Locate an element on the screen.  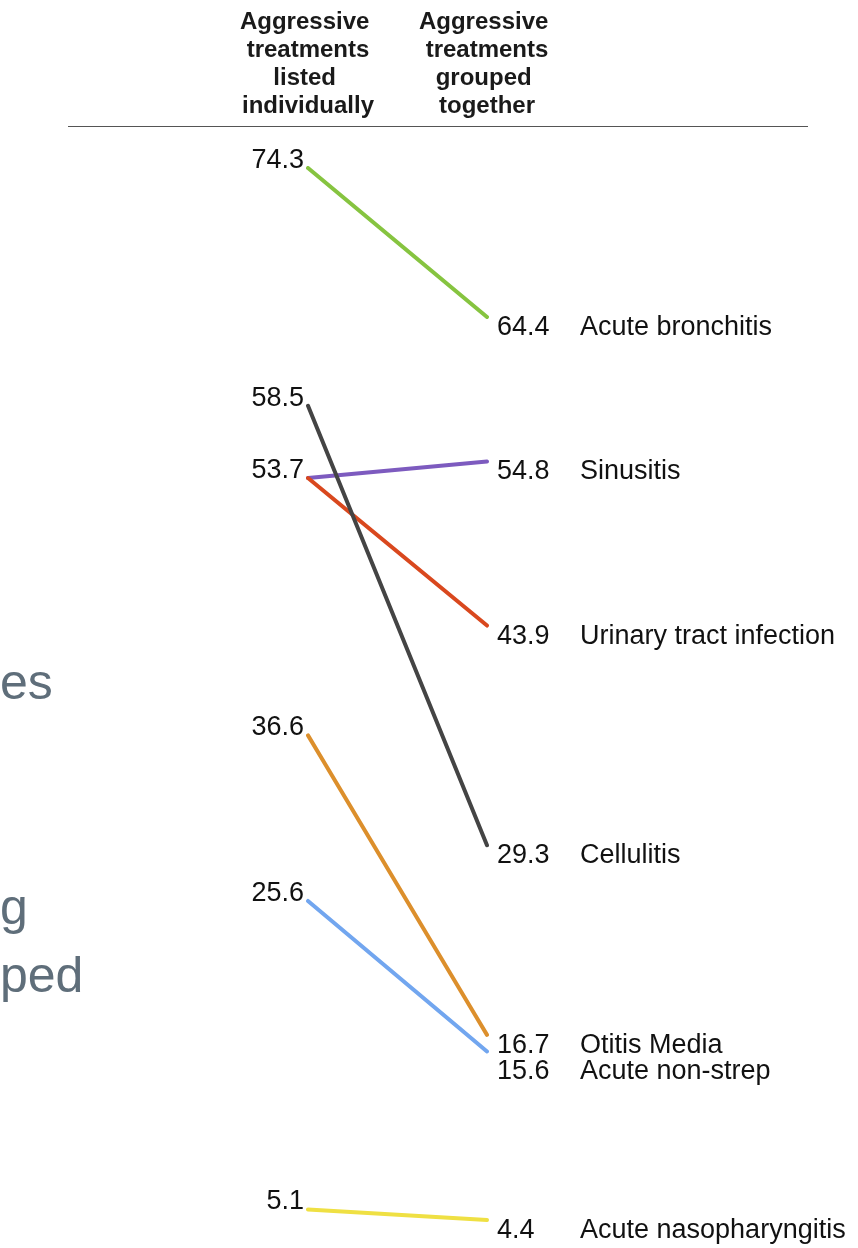
text: Acute bronchitis is located at coordinates (676, 326).